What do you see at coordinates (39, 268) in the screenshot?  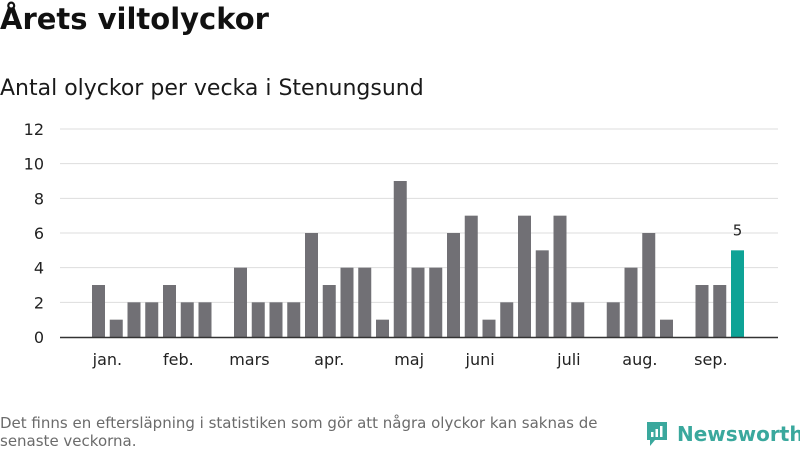 I see `y-tick-label: 4` at bounding box center [39, 268].